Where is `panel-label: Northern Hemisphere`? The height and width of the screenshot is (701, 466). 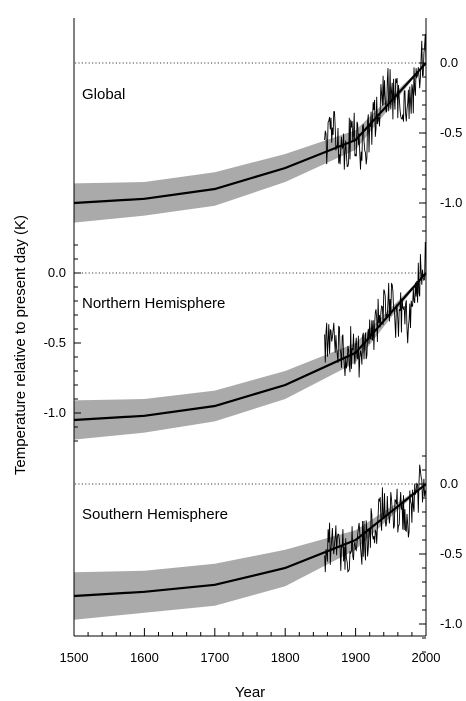 panel-label: Northern Hemisphere is located at coordinates (153, 303).